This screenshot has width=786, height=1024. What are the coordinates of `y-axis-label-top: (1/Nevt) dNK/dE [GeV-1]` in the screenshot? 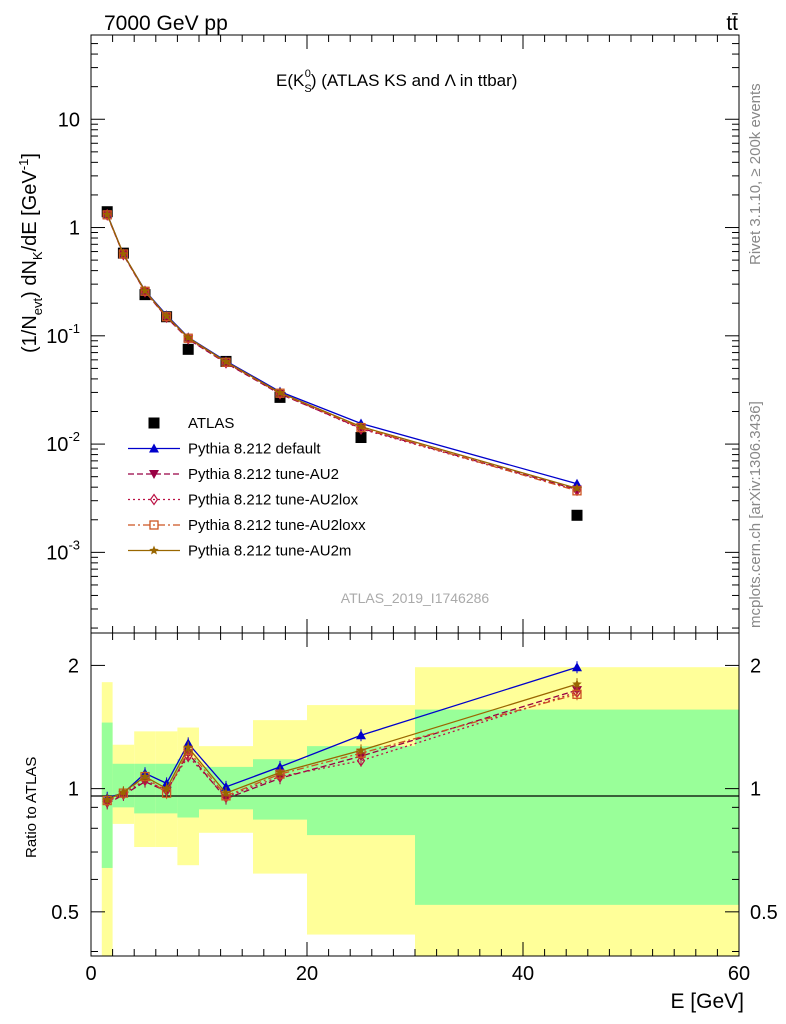 It's located at (30, 253).